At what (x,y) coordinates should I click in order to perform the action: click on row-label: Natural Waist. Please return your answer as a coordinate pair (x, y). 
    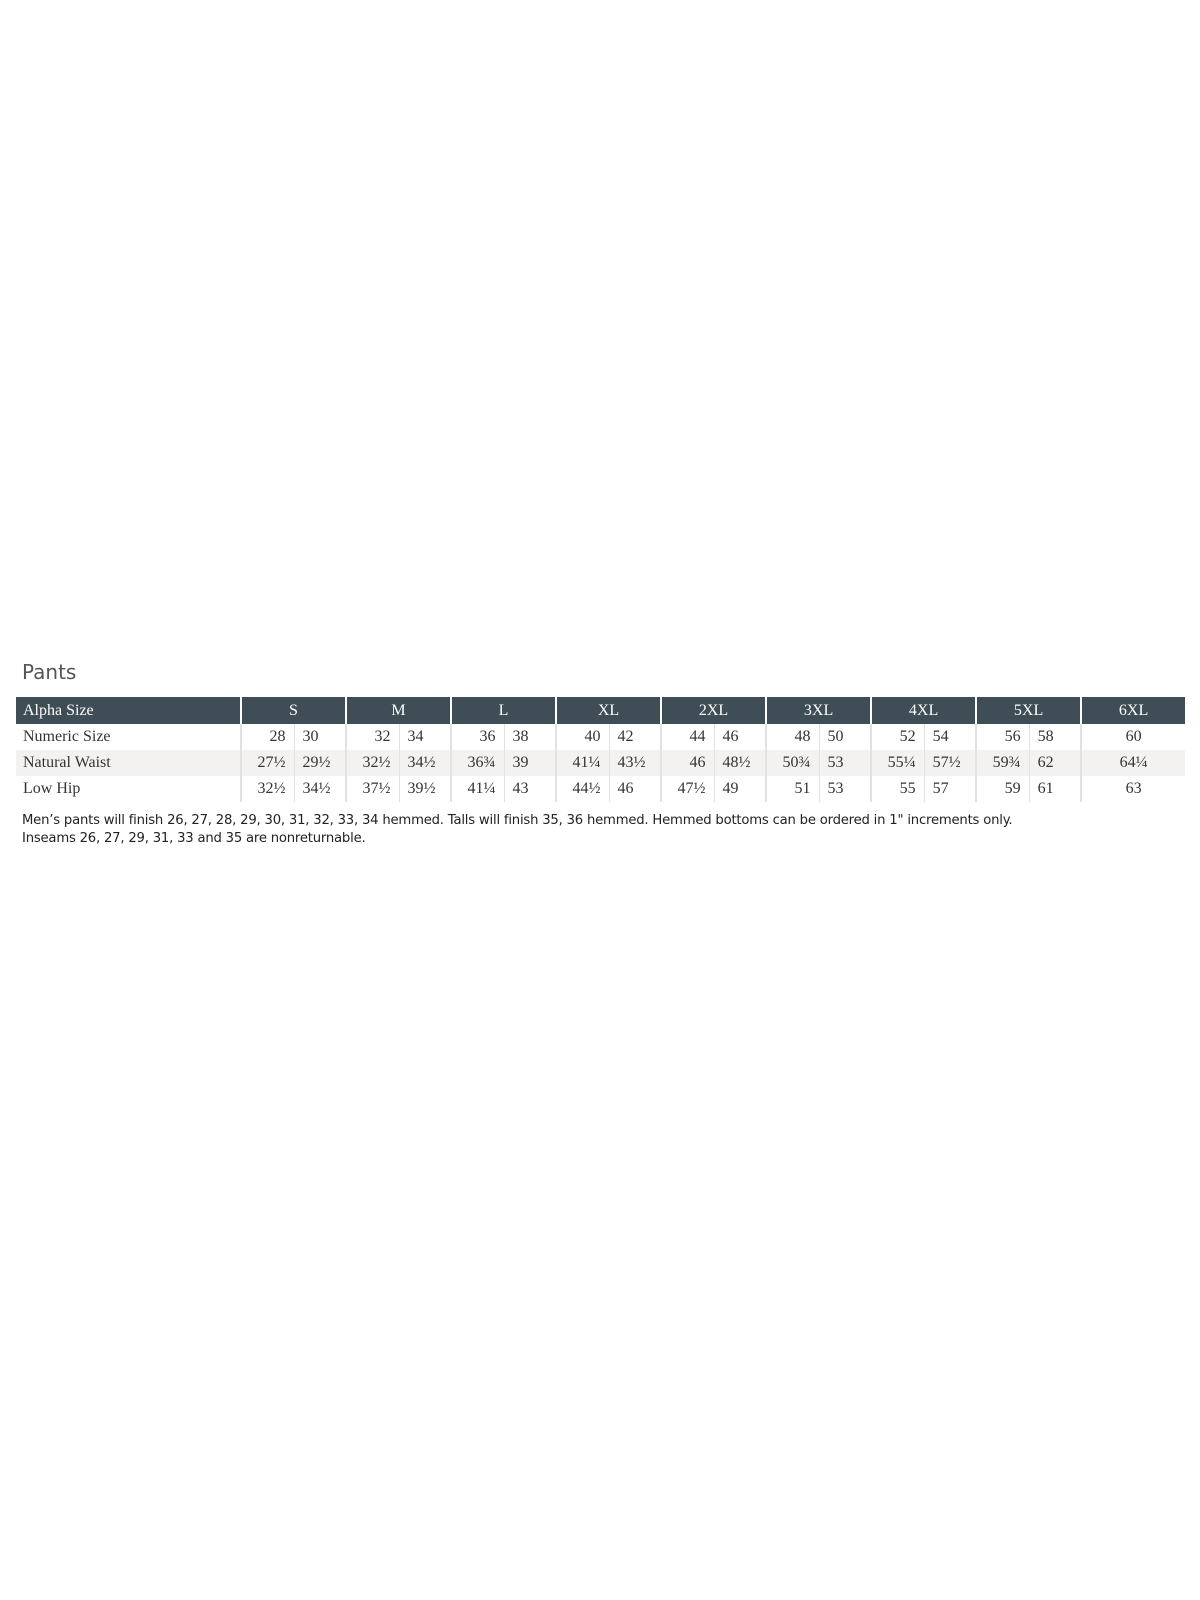
    Looking at the image, I should click on (128, 763).